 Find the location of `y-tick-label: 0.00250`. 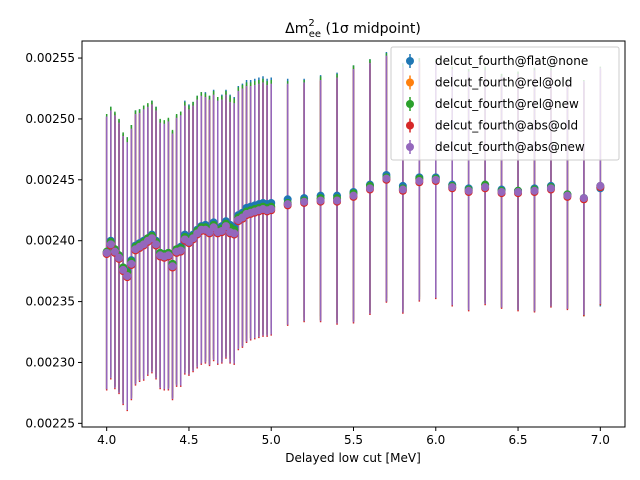

y-tick-label: 0.00250 is located at coordinates (50, 119).